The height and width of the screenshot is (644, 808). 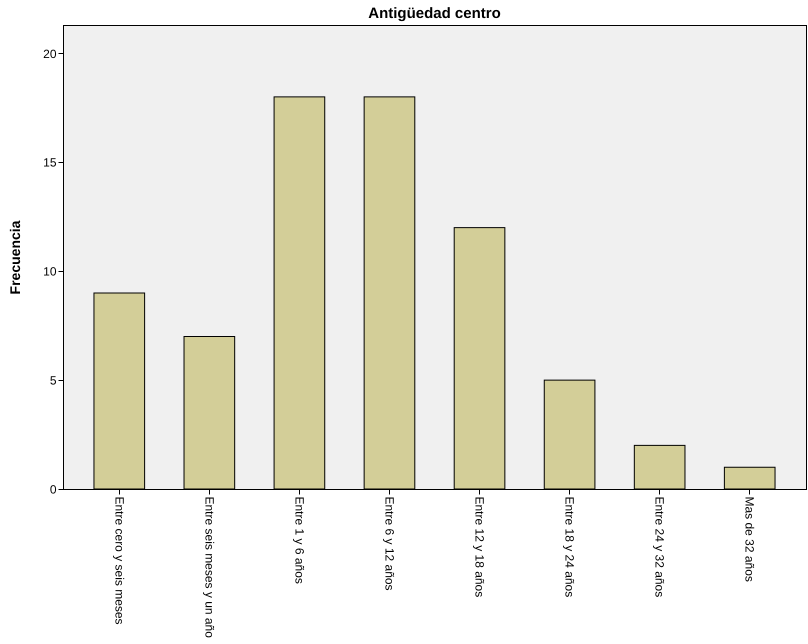 I want to click on y-axis-title: Frecuencia, so click(x=15, y=257).